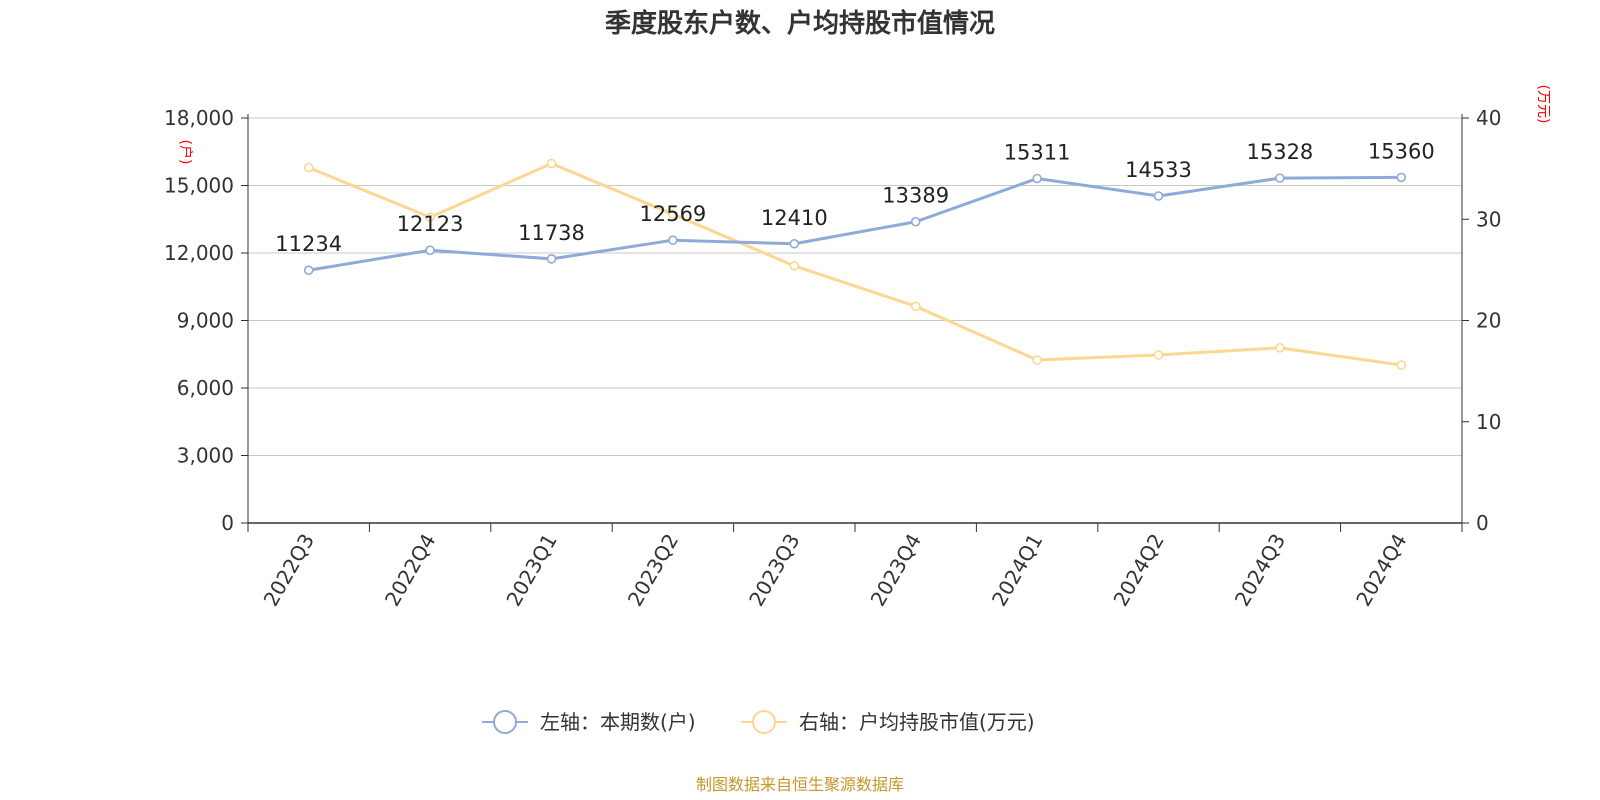 The width and height of the screenshot is (1600, 800). What do you see at coordinates (1158, 170) in the screenshot?
I see `data-label: 14533` at bounding box center [1158, 170].